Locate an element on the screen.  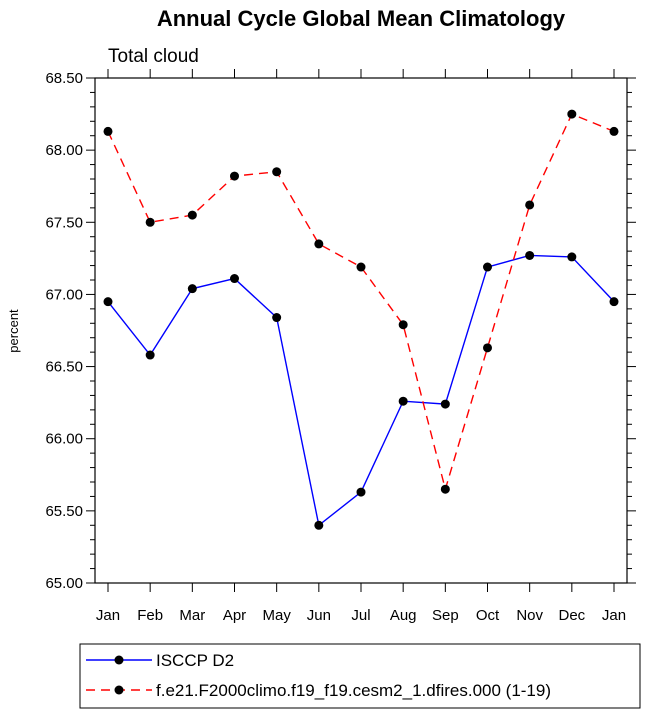
y-tick-label: 68.50 is located at coordinates (64, 78).